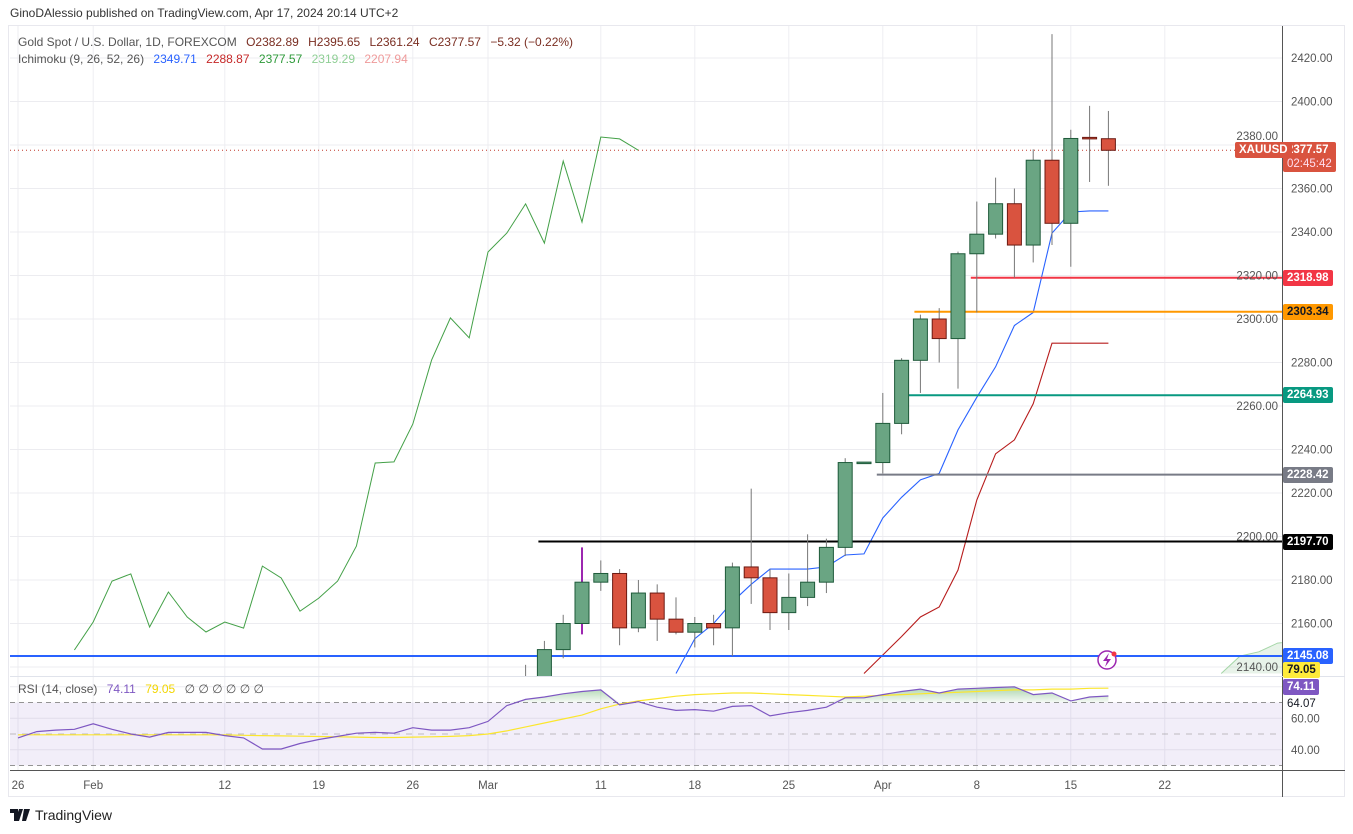 This screenshot has height=834, width=1353. Describe the element at coordinates (1308, 395) in the screenshot. I see `level-price-tag: 2264.93` at that location.